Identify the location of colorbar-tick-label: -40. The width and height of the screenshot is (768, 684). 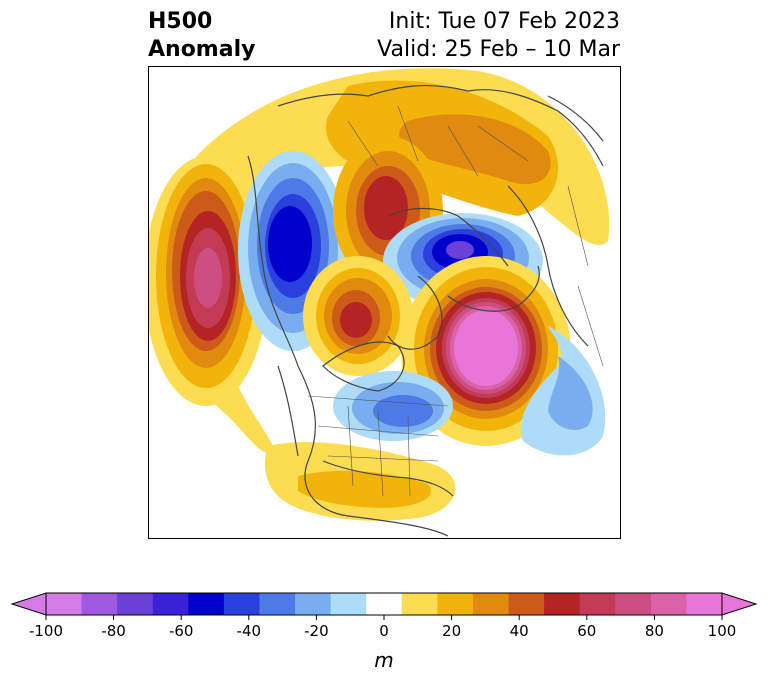
(249, 631).